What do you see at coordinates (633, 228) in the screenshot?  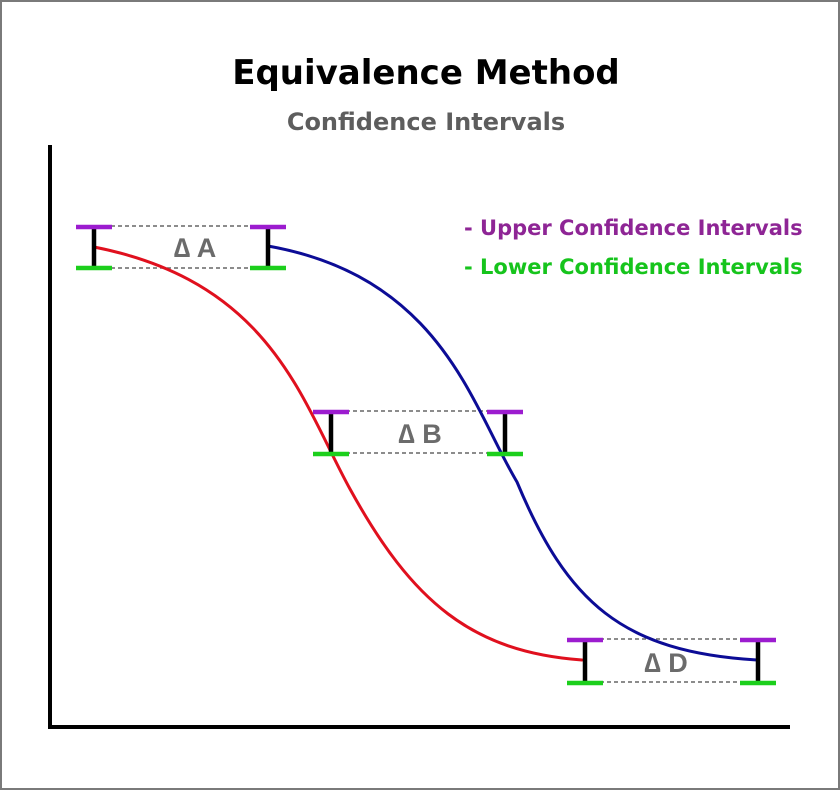 I see `legend-upper-label: - Upper Confidence Intervals` at bounding box center [633, 228].